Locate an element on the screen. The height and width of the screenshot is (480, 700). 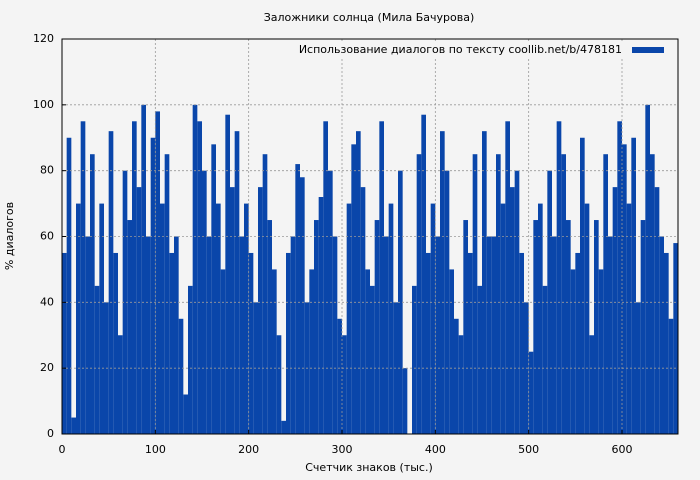
x-tick-label: 500 is located at coordinates (528, 449).